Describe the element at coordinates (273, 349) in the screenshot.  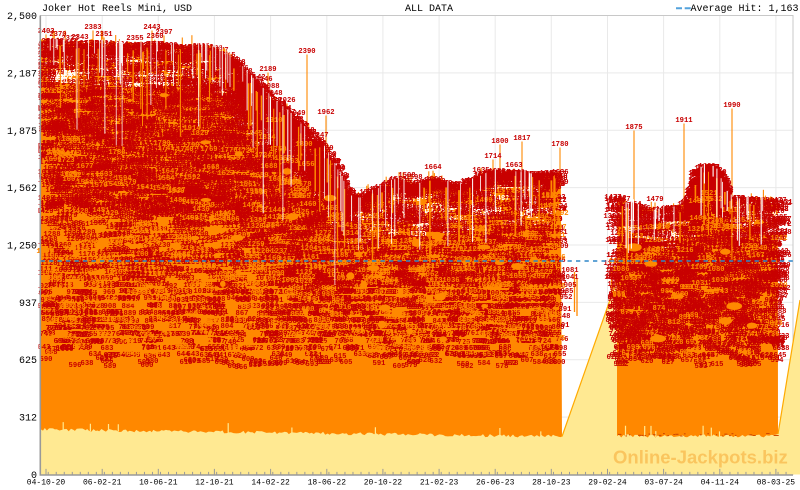
I see `svg-text: 639` at that location.